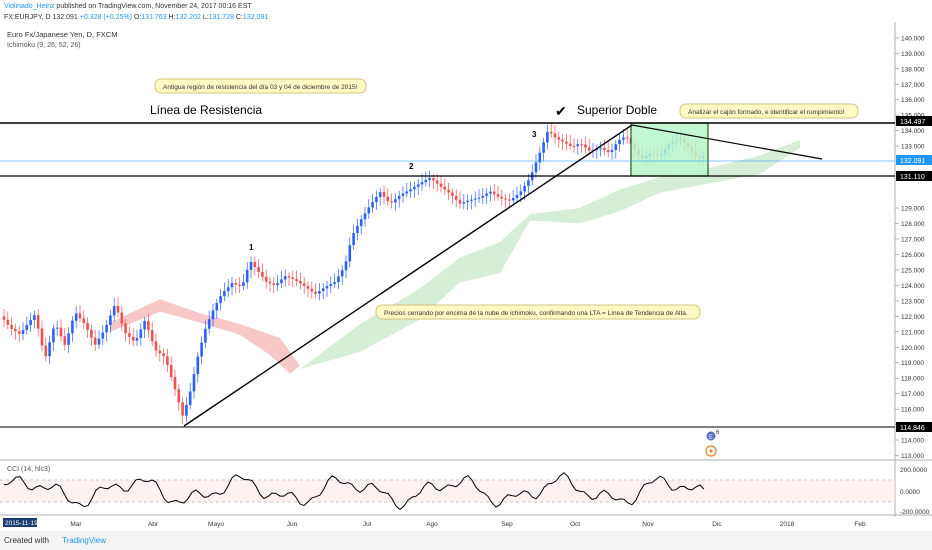  What do you see at coordinates (912, 456) in the screenshot?
I see `price-tick-label: 113.000` at bounding box center [912, 456].